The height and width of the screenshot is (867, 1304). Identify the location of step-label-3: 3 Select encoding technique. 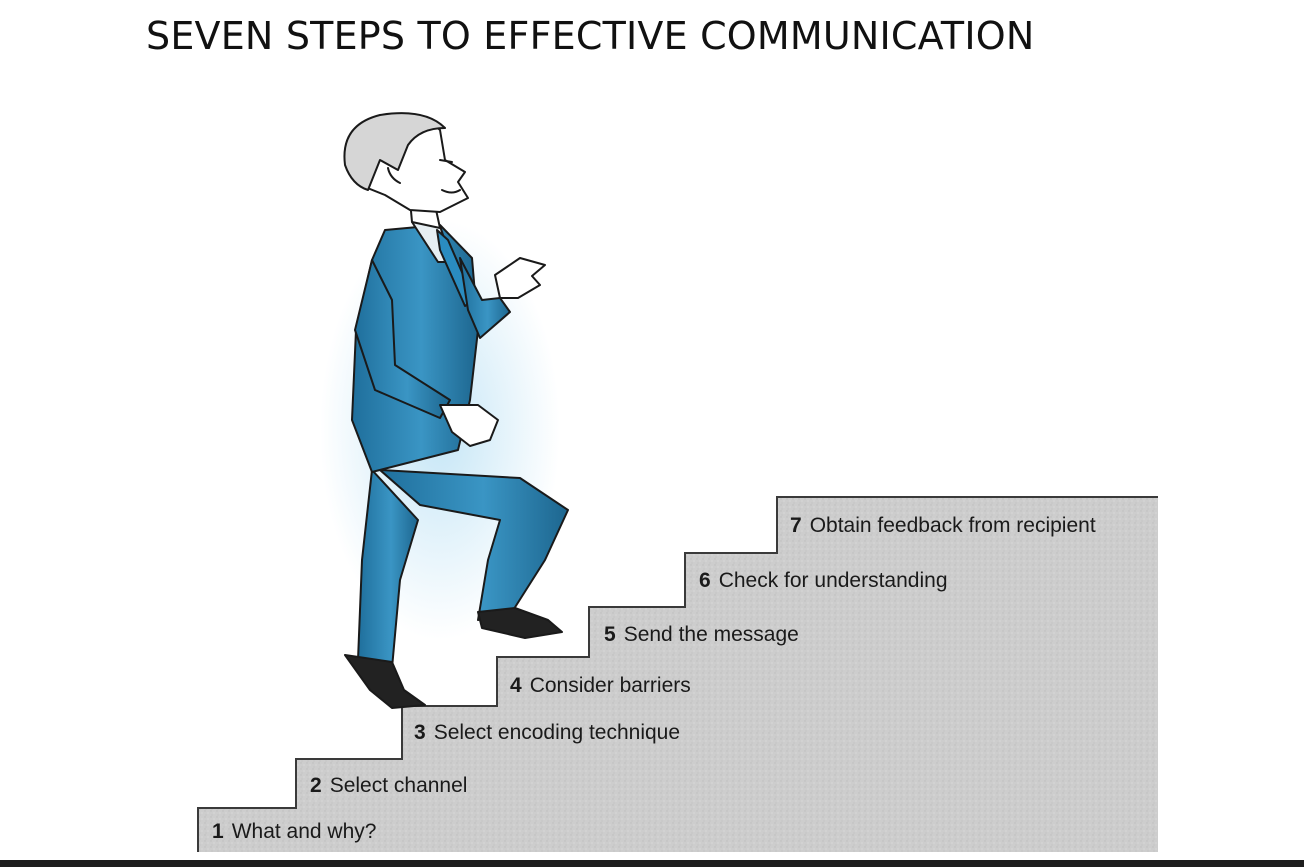
(547, 732).